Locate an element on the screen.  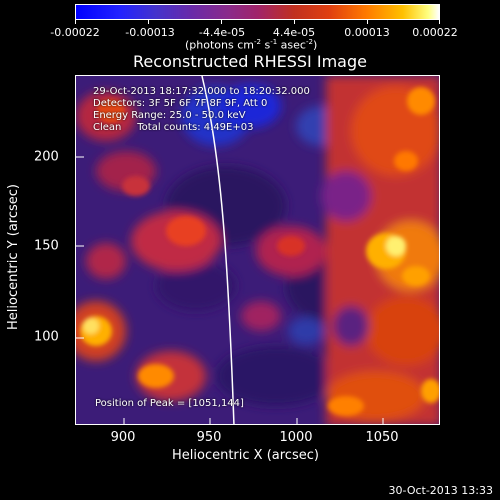
x-tick-label: 1000 is located at coordinates (296, 437).